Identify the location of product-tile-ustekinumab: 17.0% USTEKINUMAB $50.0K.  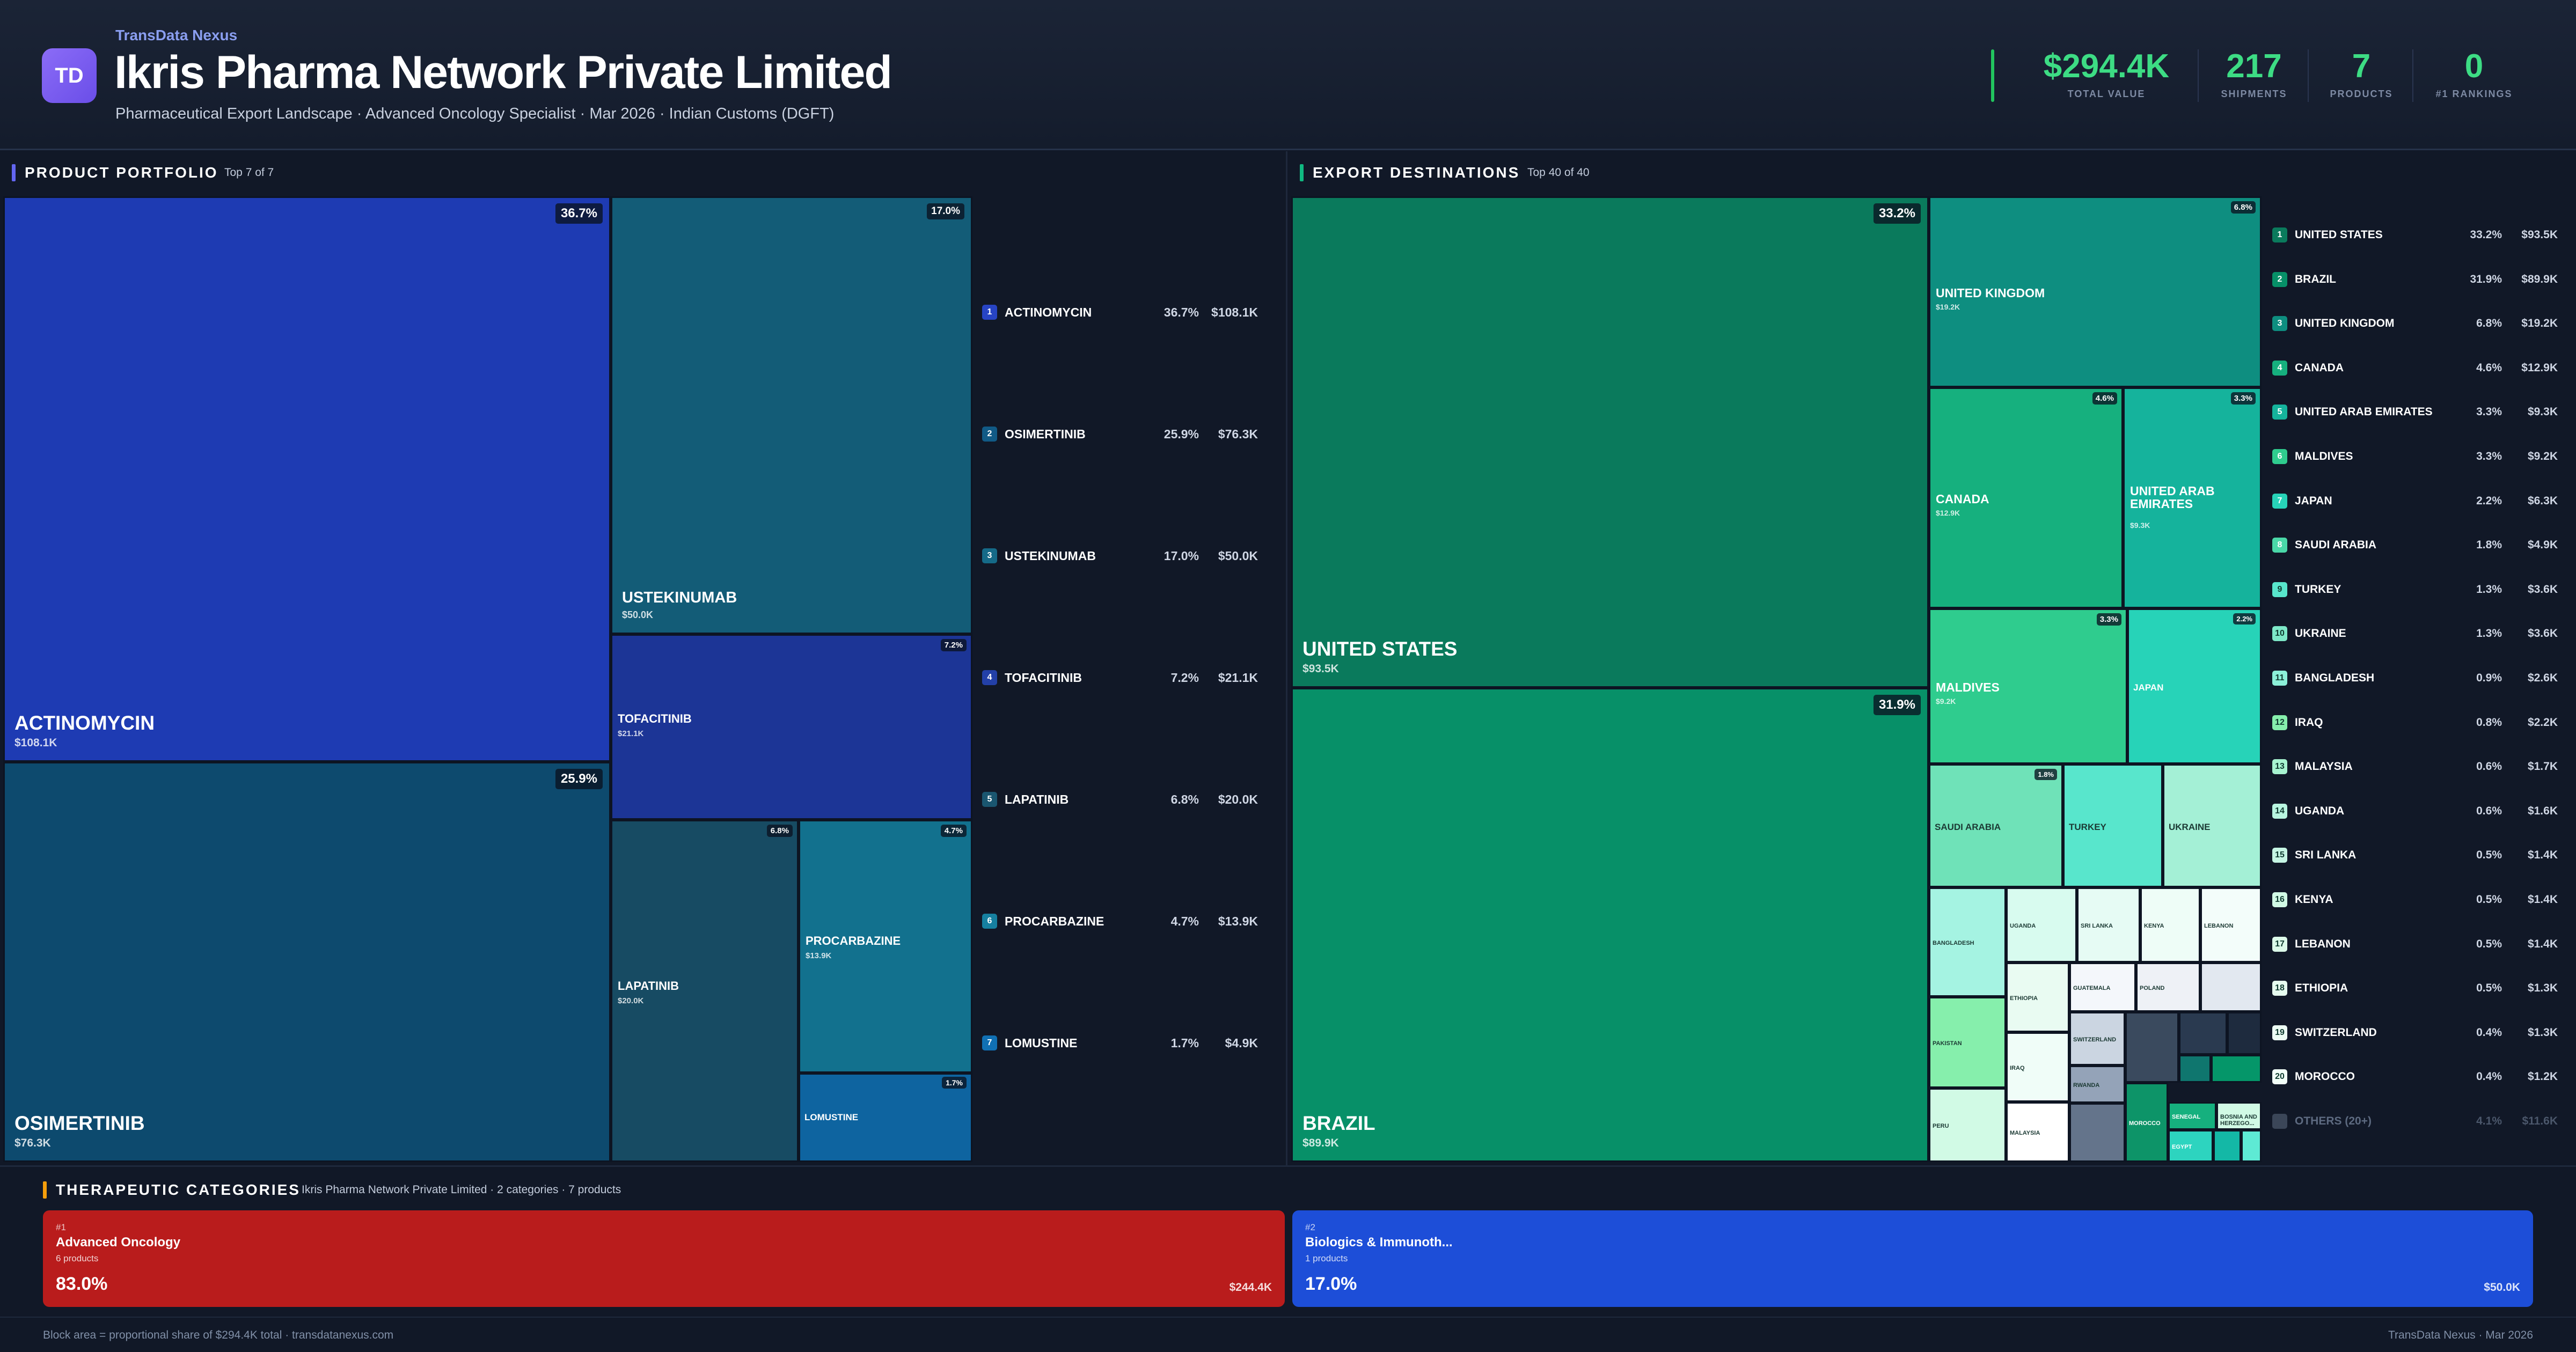
(791, 415).